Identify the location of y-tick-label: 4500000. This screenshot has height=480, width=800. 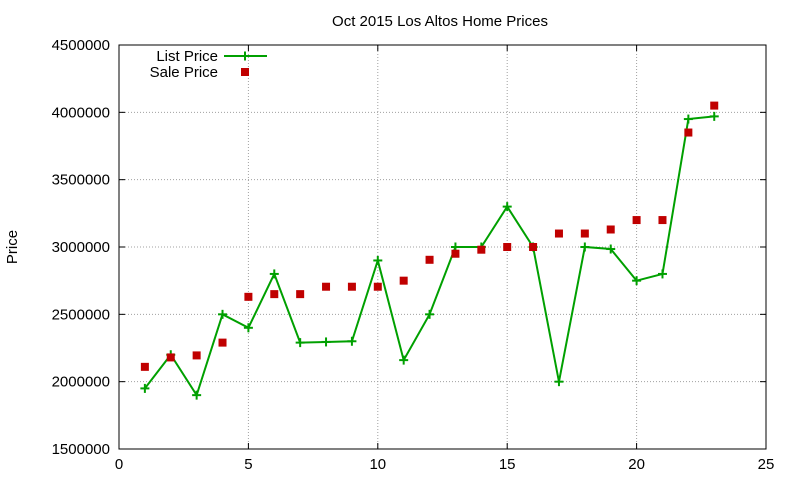
(81, 45).